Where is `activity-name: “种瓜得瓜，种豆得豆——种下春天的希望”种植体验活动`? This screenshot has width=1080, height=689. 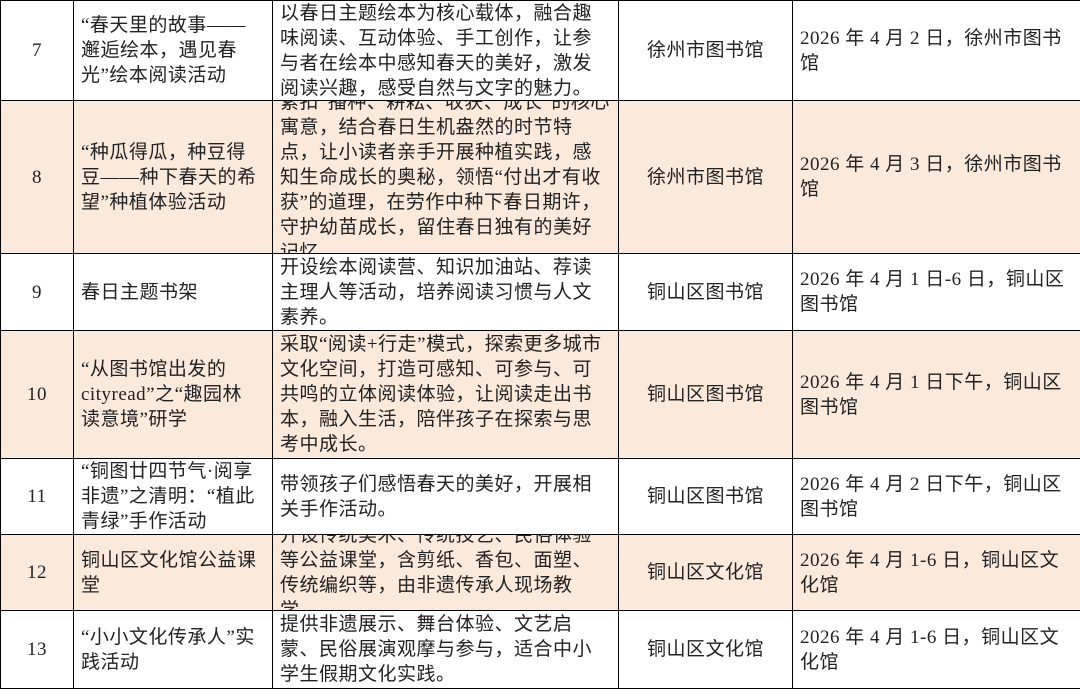
activity-name: “种瓜得瓜，种豆得豆——种下春天的希望”种植体验活动 is located at coordinates (169, 177).